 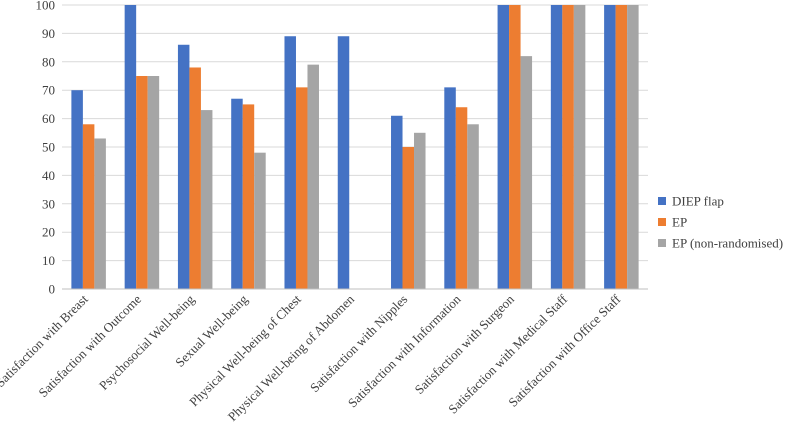 What do you see at coordinates (48, 175) in the screenshot?
I see `y-tick-label: 40` at bounding box center [48, 175].